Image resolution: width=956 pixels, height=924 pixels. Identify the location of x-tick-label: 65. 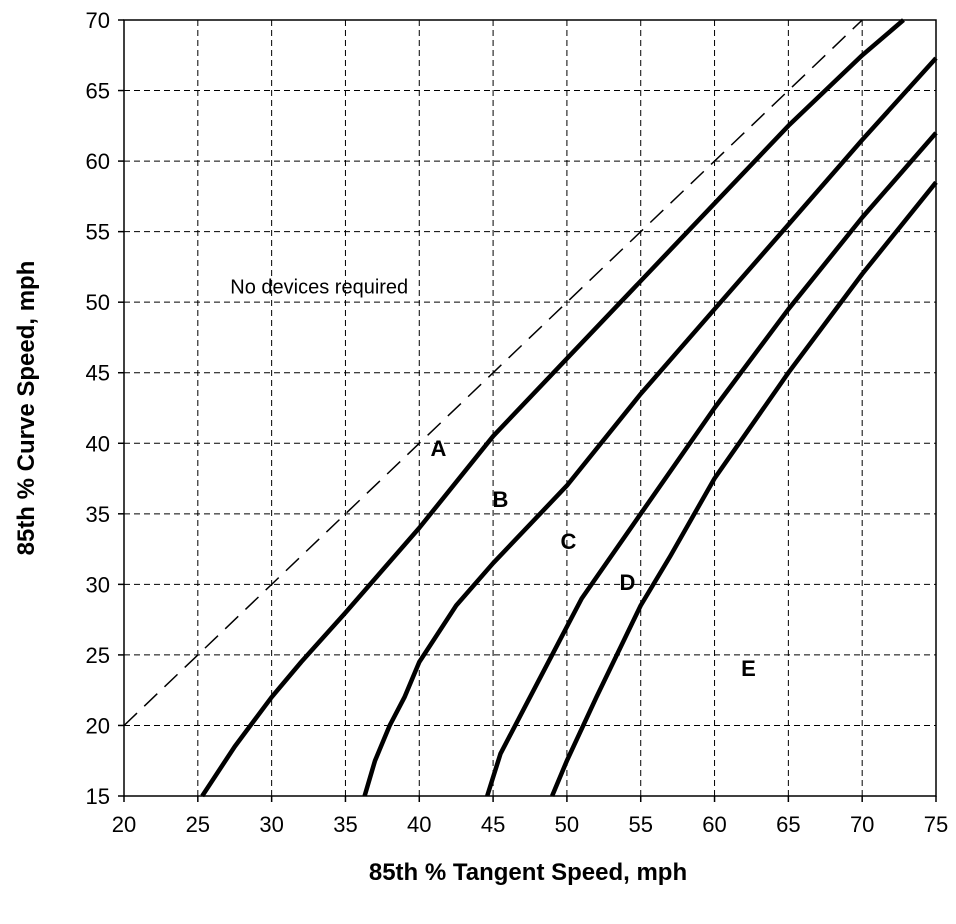
(788, 824).